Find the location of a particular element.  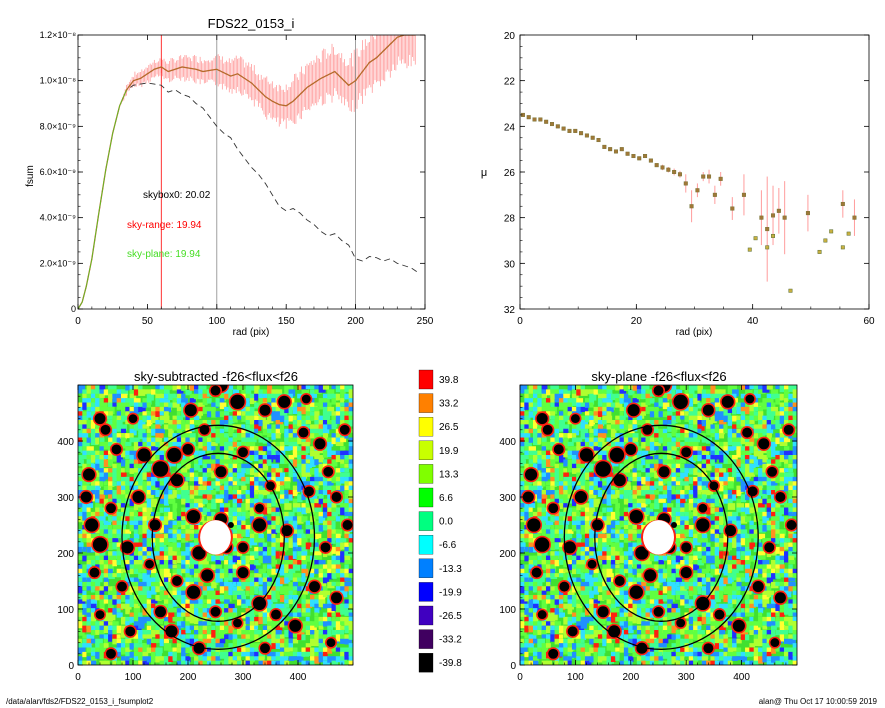

colorbar-swatch is located at coordinates (426, 450).